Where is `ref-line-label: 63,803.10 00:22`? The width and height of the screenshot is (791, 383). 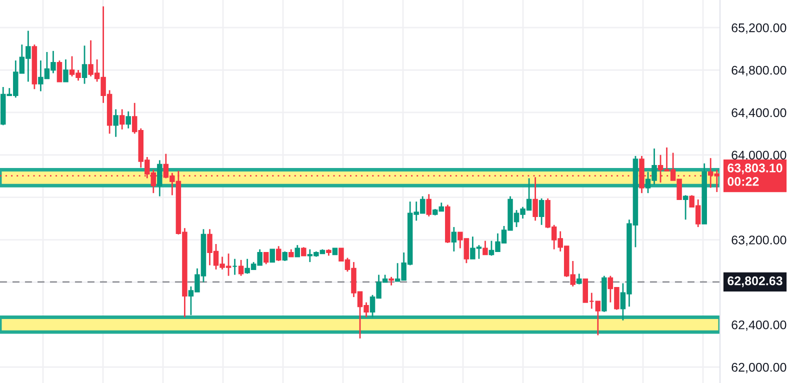
ref-line-label: 63,803.10 00:22 is located at coordinates (755, 175).